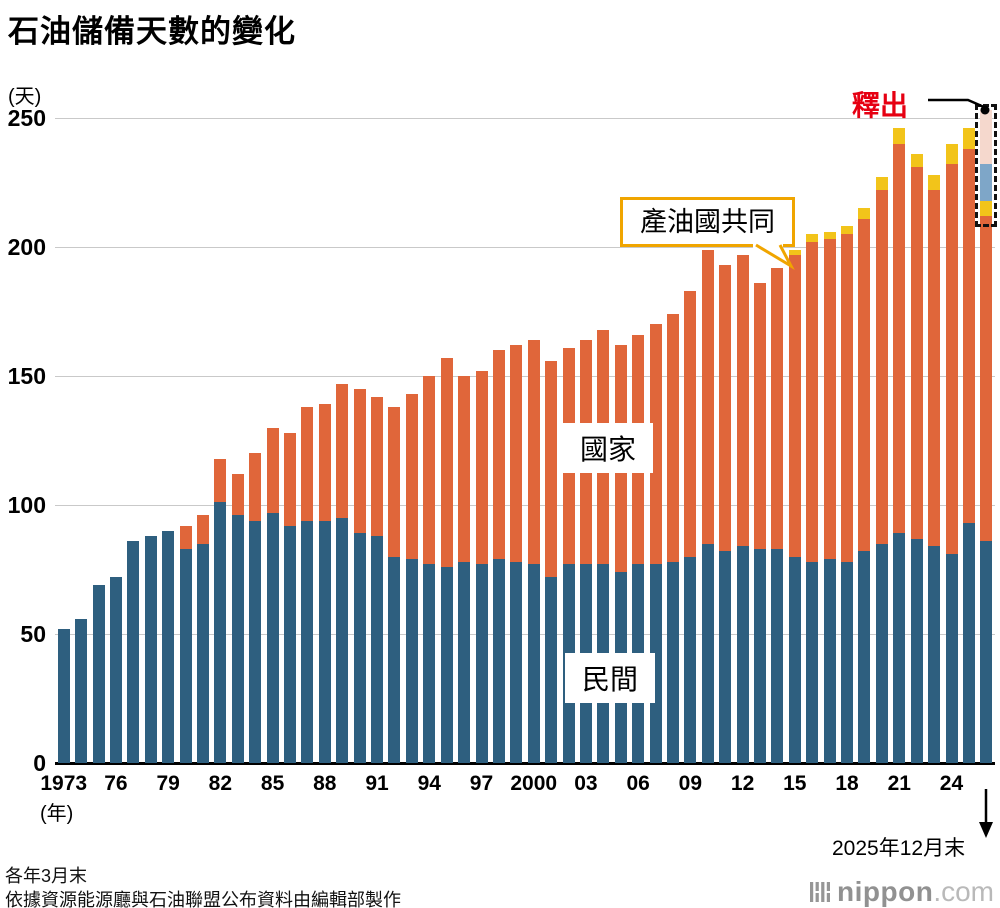  What do you see at coordinates (610, 678) in the screenshot?
I see `series-label-private: 民間` at bounding box center [610, 678].